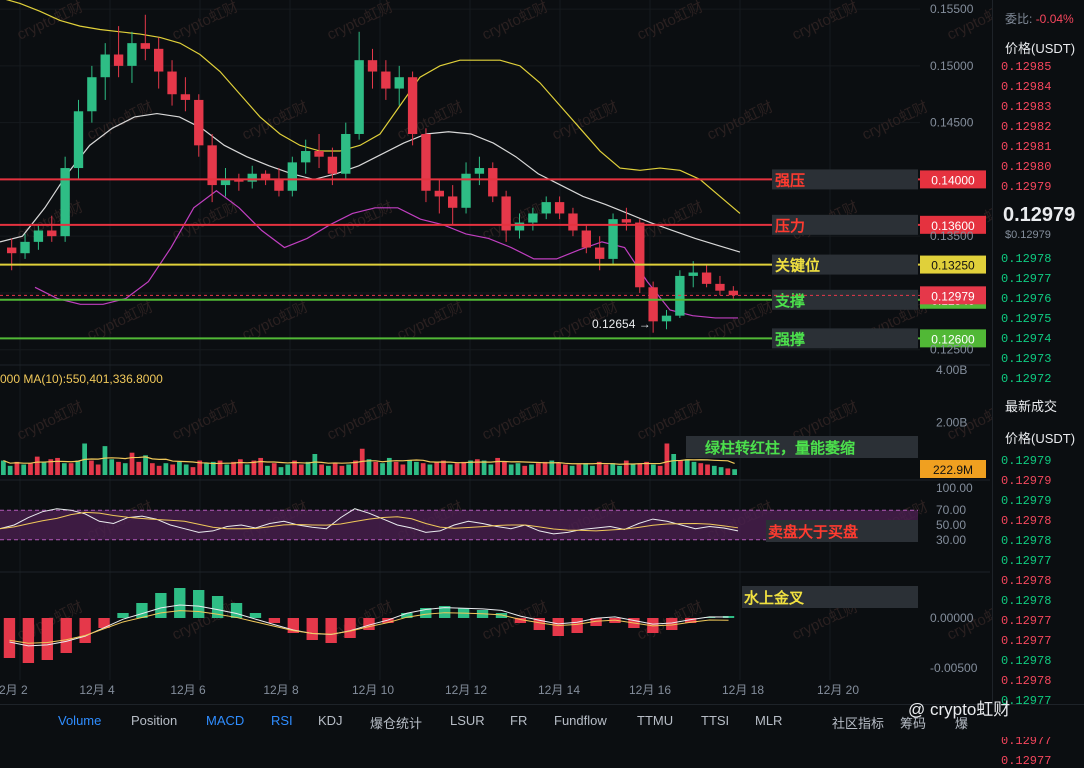 The width and height of the screenshot is (1084, 768). I want to click on level-label-box, so click(845, 338).